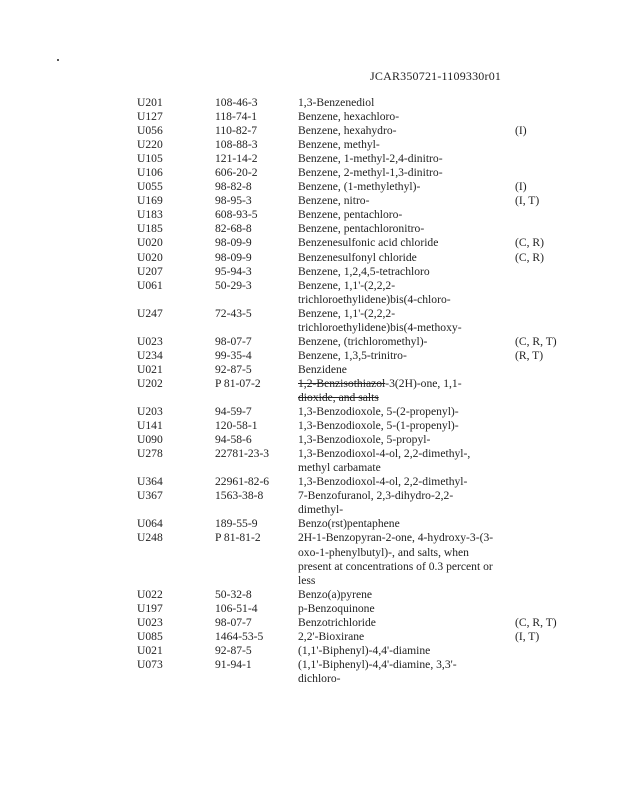 The width and height of the screenshot is (618, 800). What do you see at coordinates (405, 173) in the screenshot?
I see `substance-name: Benzene, 2-methyl-1,3-dinitro-` at bounding box center [405, 173].